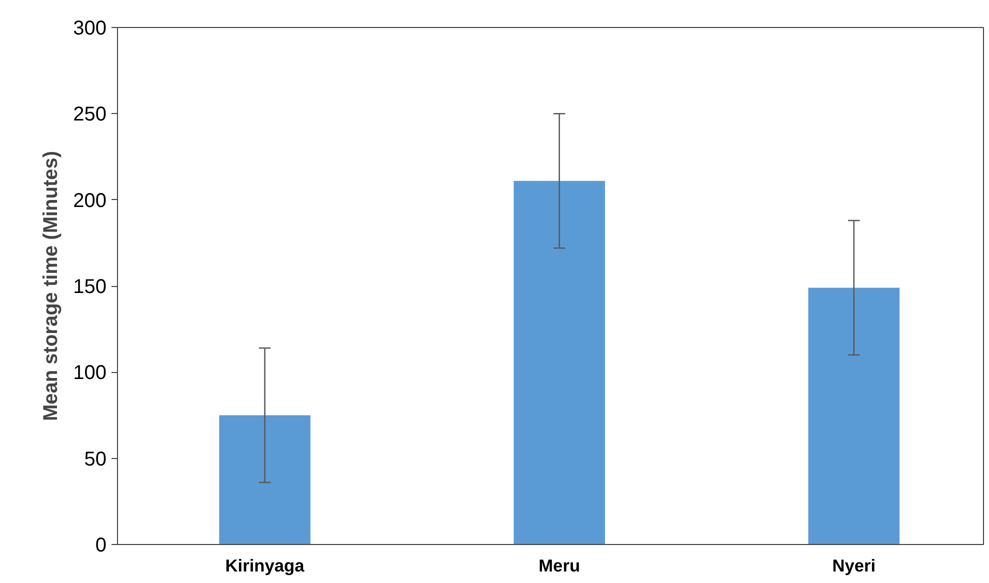 The height and width of the screenshot is (583, 989). I want to click on y-tick-label: 250, so click(90, 115).